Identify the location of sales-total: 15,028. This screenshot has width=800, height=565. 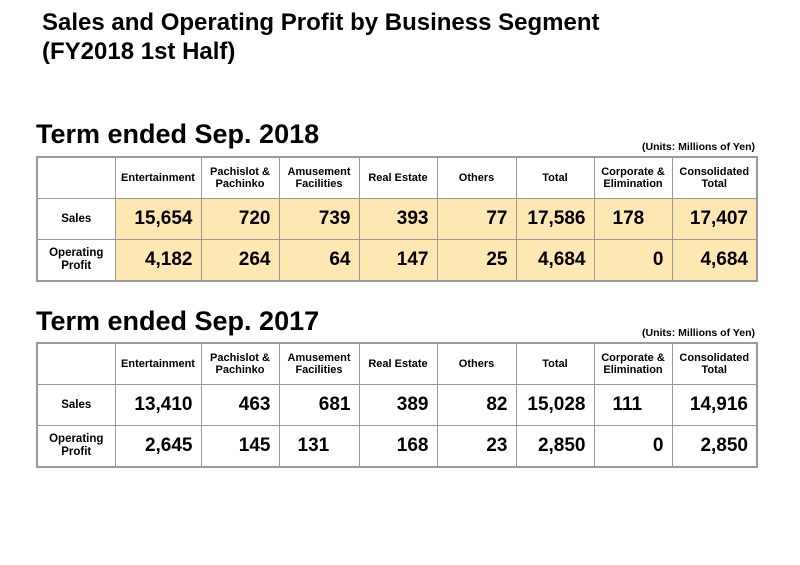
(555, 405).